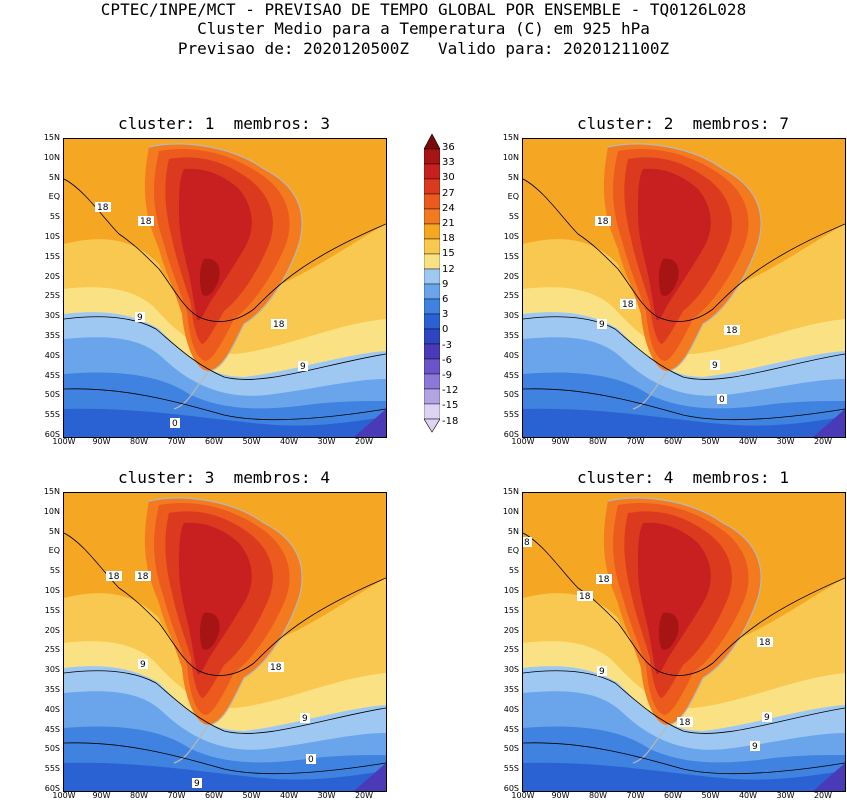  What do you see at coordinates (450, 421) in the screenshot?
I see `colorbar-tick-label: -18` at bounding box center [450, 421].